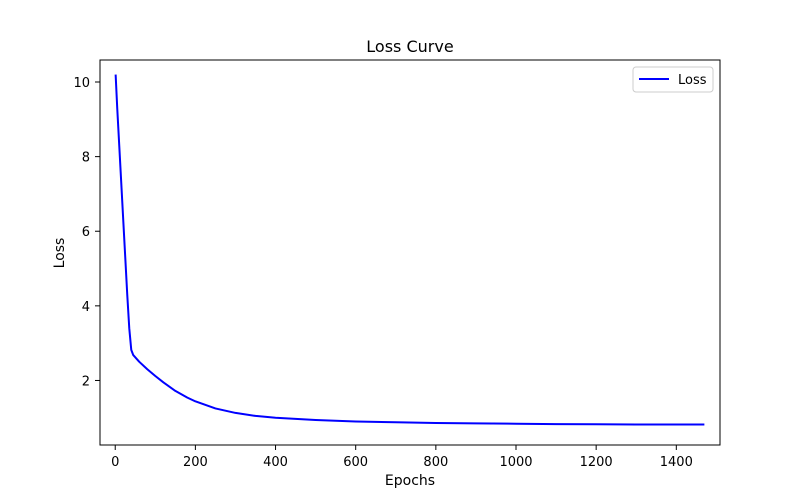  What do you see at coordinates (402, 457) in the screenshot?
I see `x-axis-ticks: 0 200 400 600 800 1000 1200 1400` at bounding box center [402, 457].